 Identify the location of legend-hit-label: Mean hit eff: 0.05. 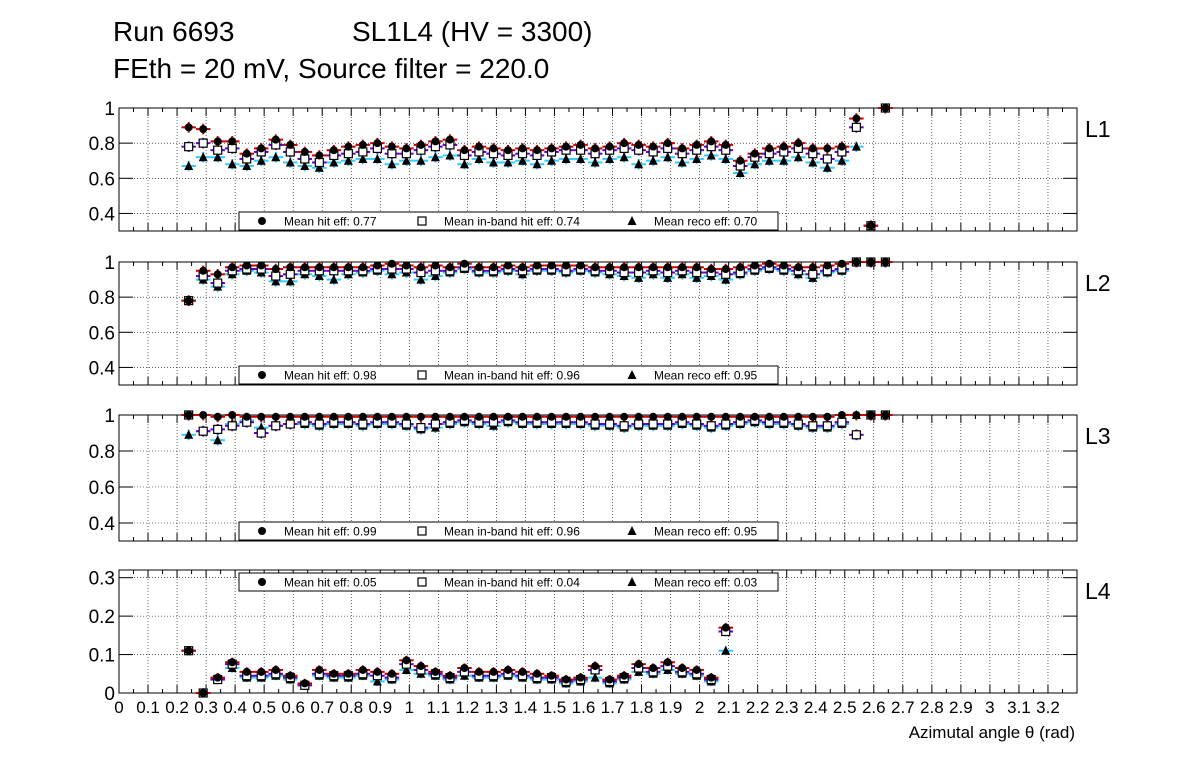
(330, 583).